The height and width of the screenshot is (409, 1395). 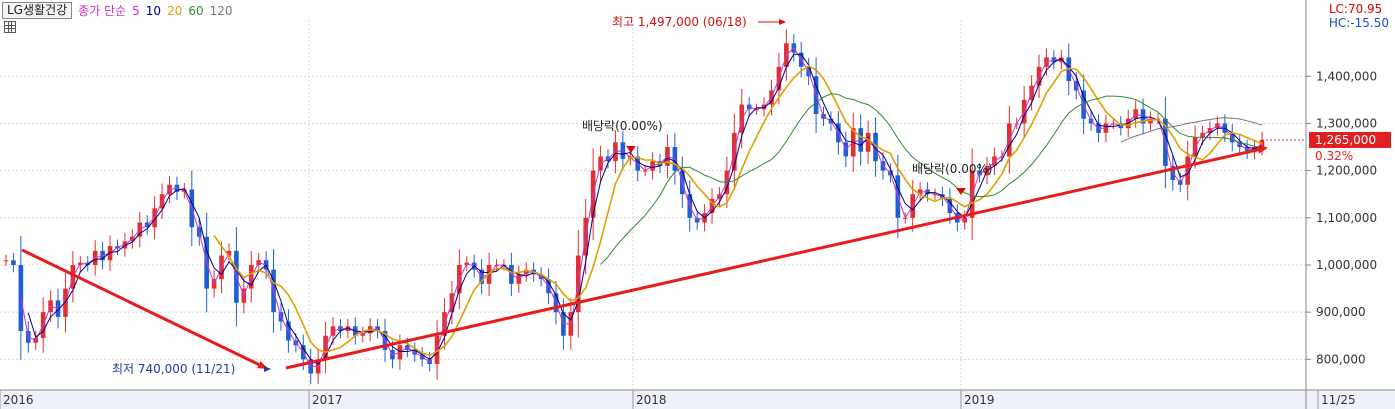 I want to click on high-annotation-arrow, so click(x=782, y=22).